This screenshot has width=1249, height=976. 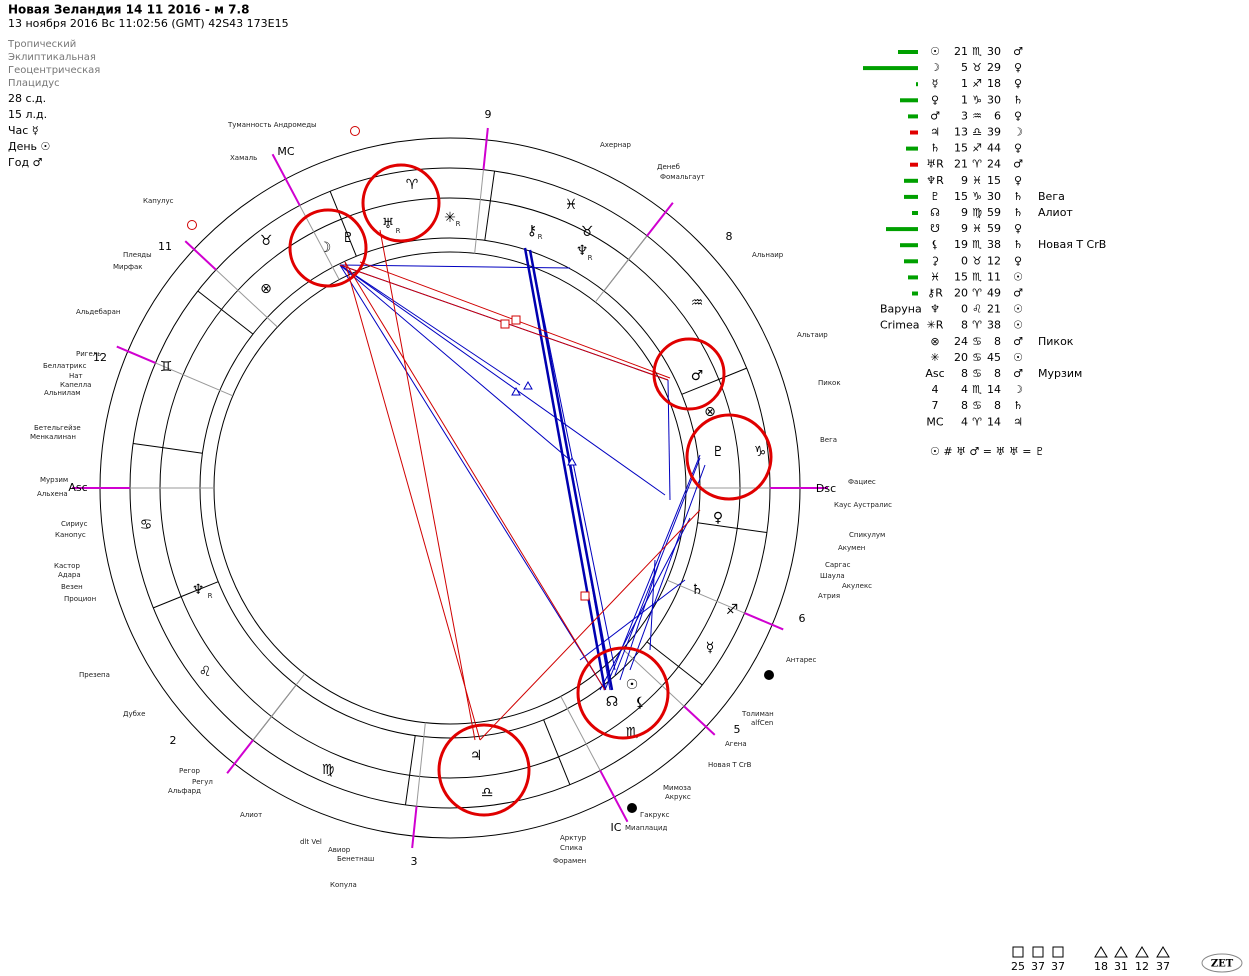 What do you see at coordinates (935, 276) in the screenshot?
I see `row-glyph: ♓︎` at bounding box center [935, 276].